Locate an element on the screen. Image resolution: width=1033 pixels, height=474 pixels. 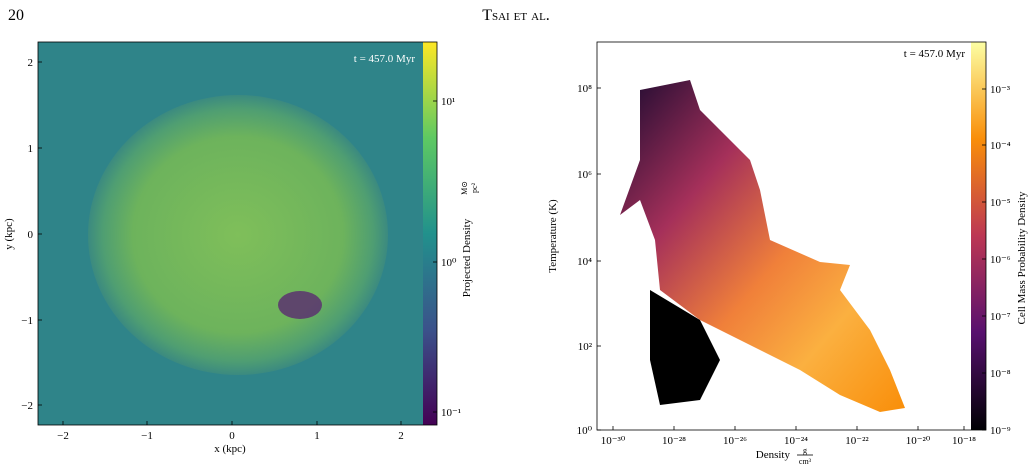
x-tick-label: 2 is located at coordinates (401, 436).